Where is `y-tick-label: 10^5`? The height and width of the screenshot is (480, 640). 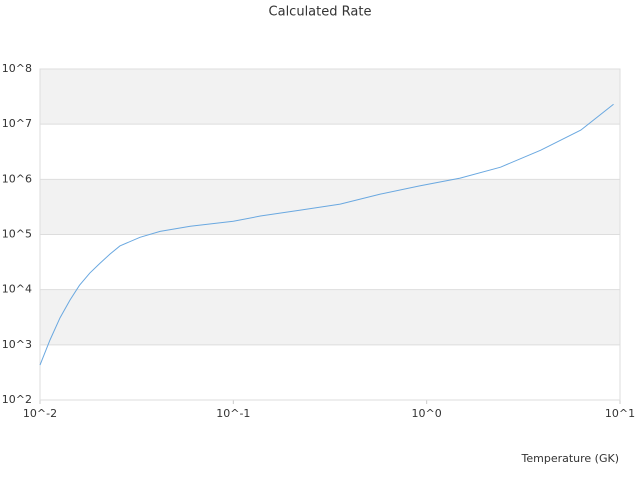 y-tick-label: 10^5 is located at coordinates (17, 234).